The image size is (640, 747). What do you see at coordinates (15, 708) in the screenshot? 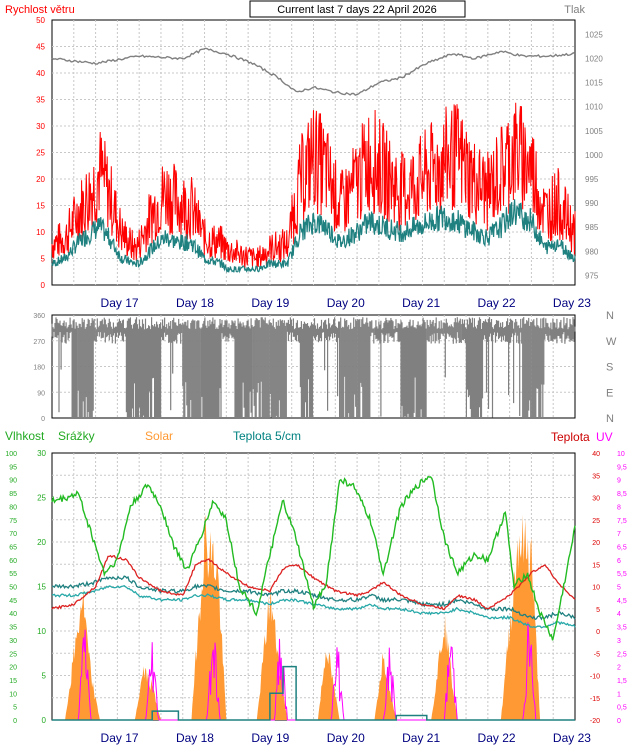
I see `y-tick-humidity: 5` at bounding box center [15, 708].